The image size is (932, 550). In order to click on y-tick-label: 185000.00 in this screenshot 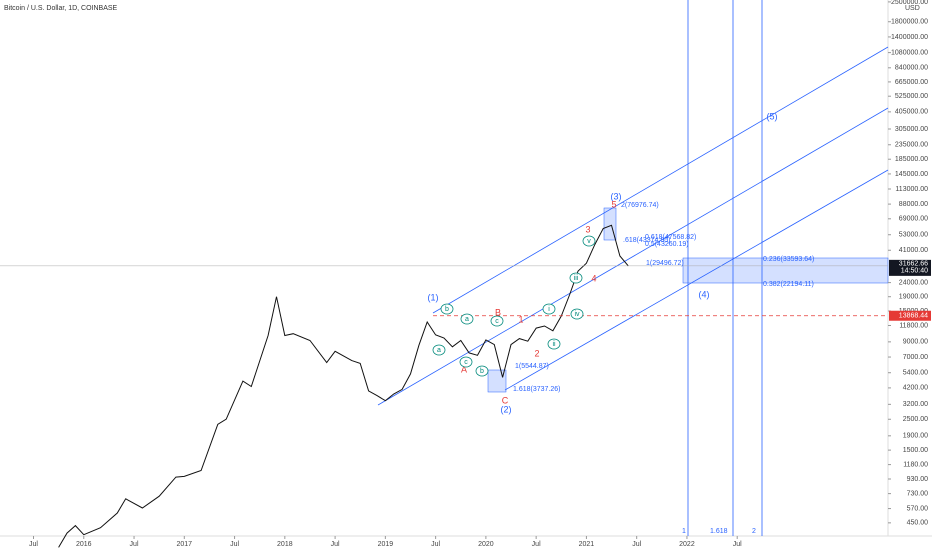, I will do `click(911, 159)`.